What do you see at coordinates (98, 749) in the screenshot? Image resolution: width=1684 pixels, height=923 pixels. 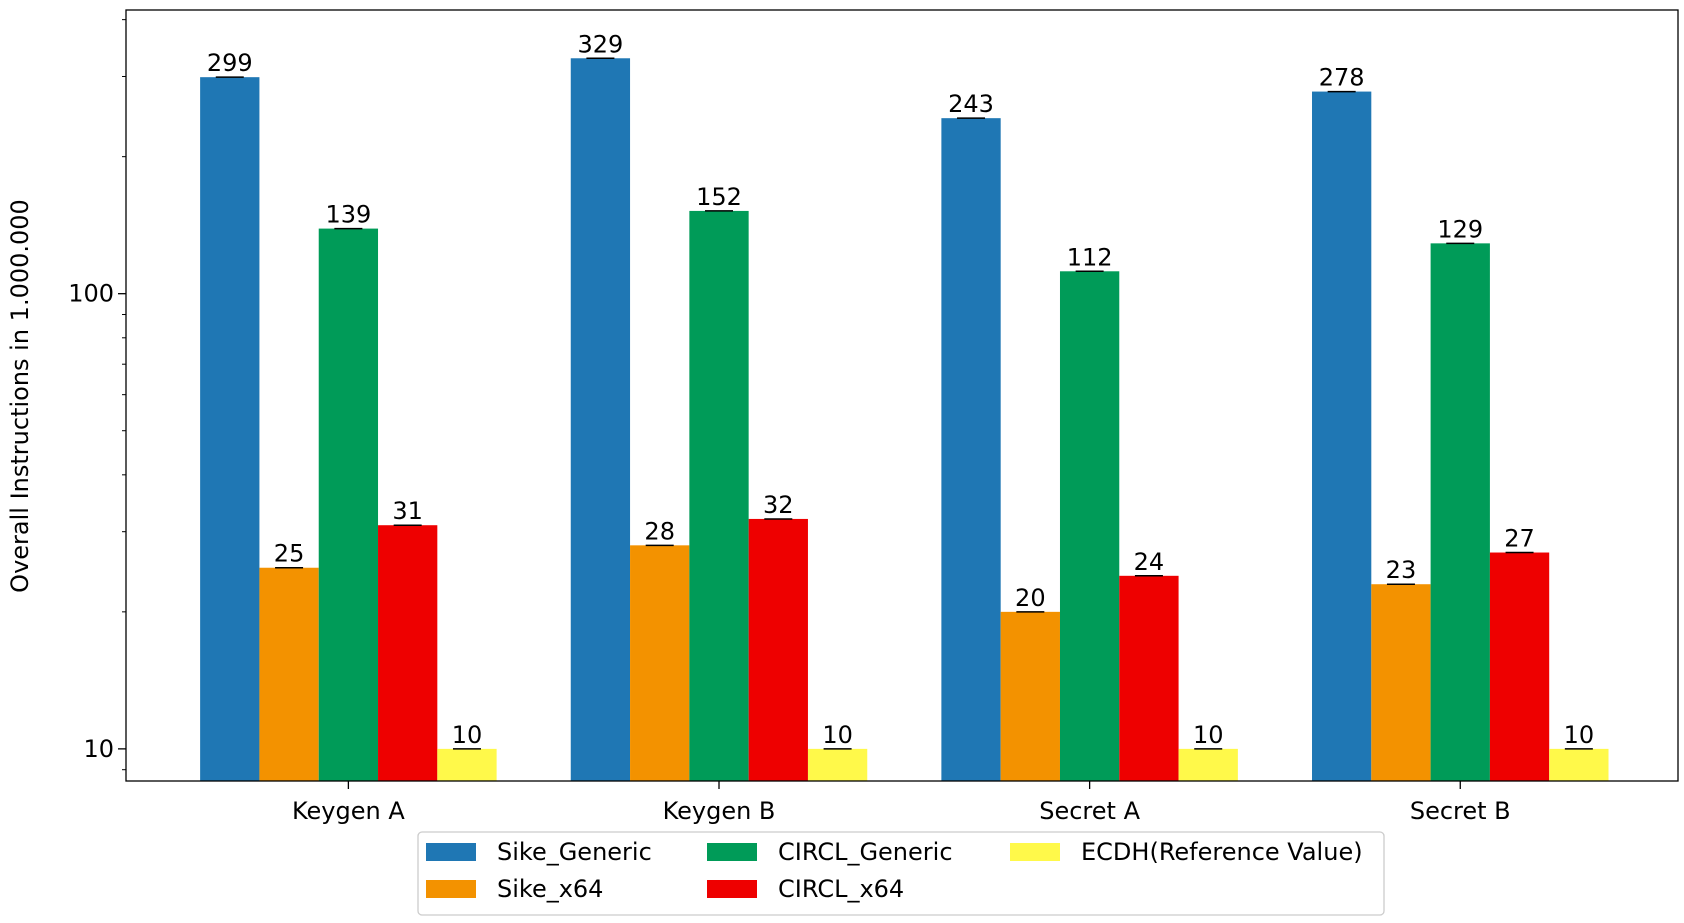 I see `y-tick-label: 10` at bounding box center [98, 749].